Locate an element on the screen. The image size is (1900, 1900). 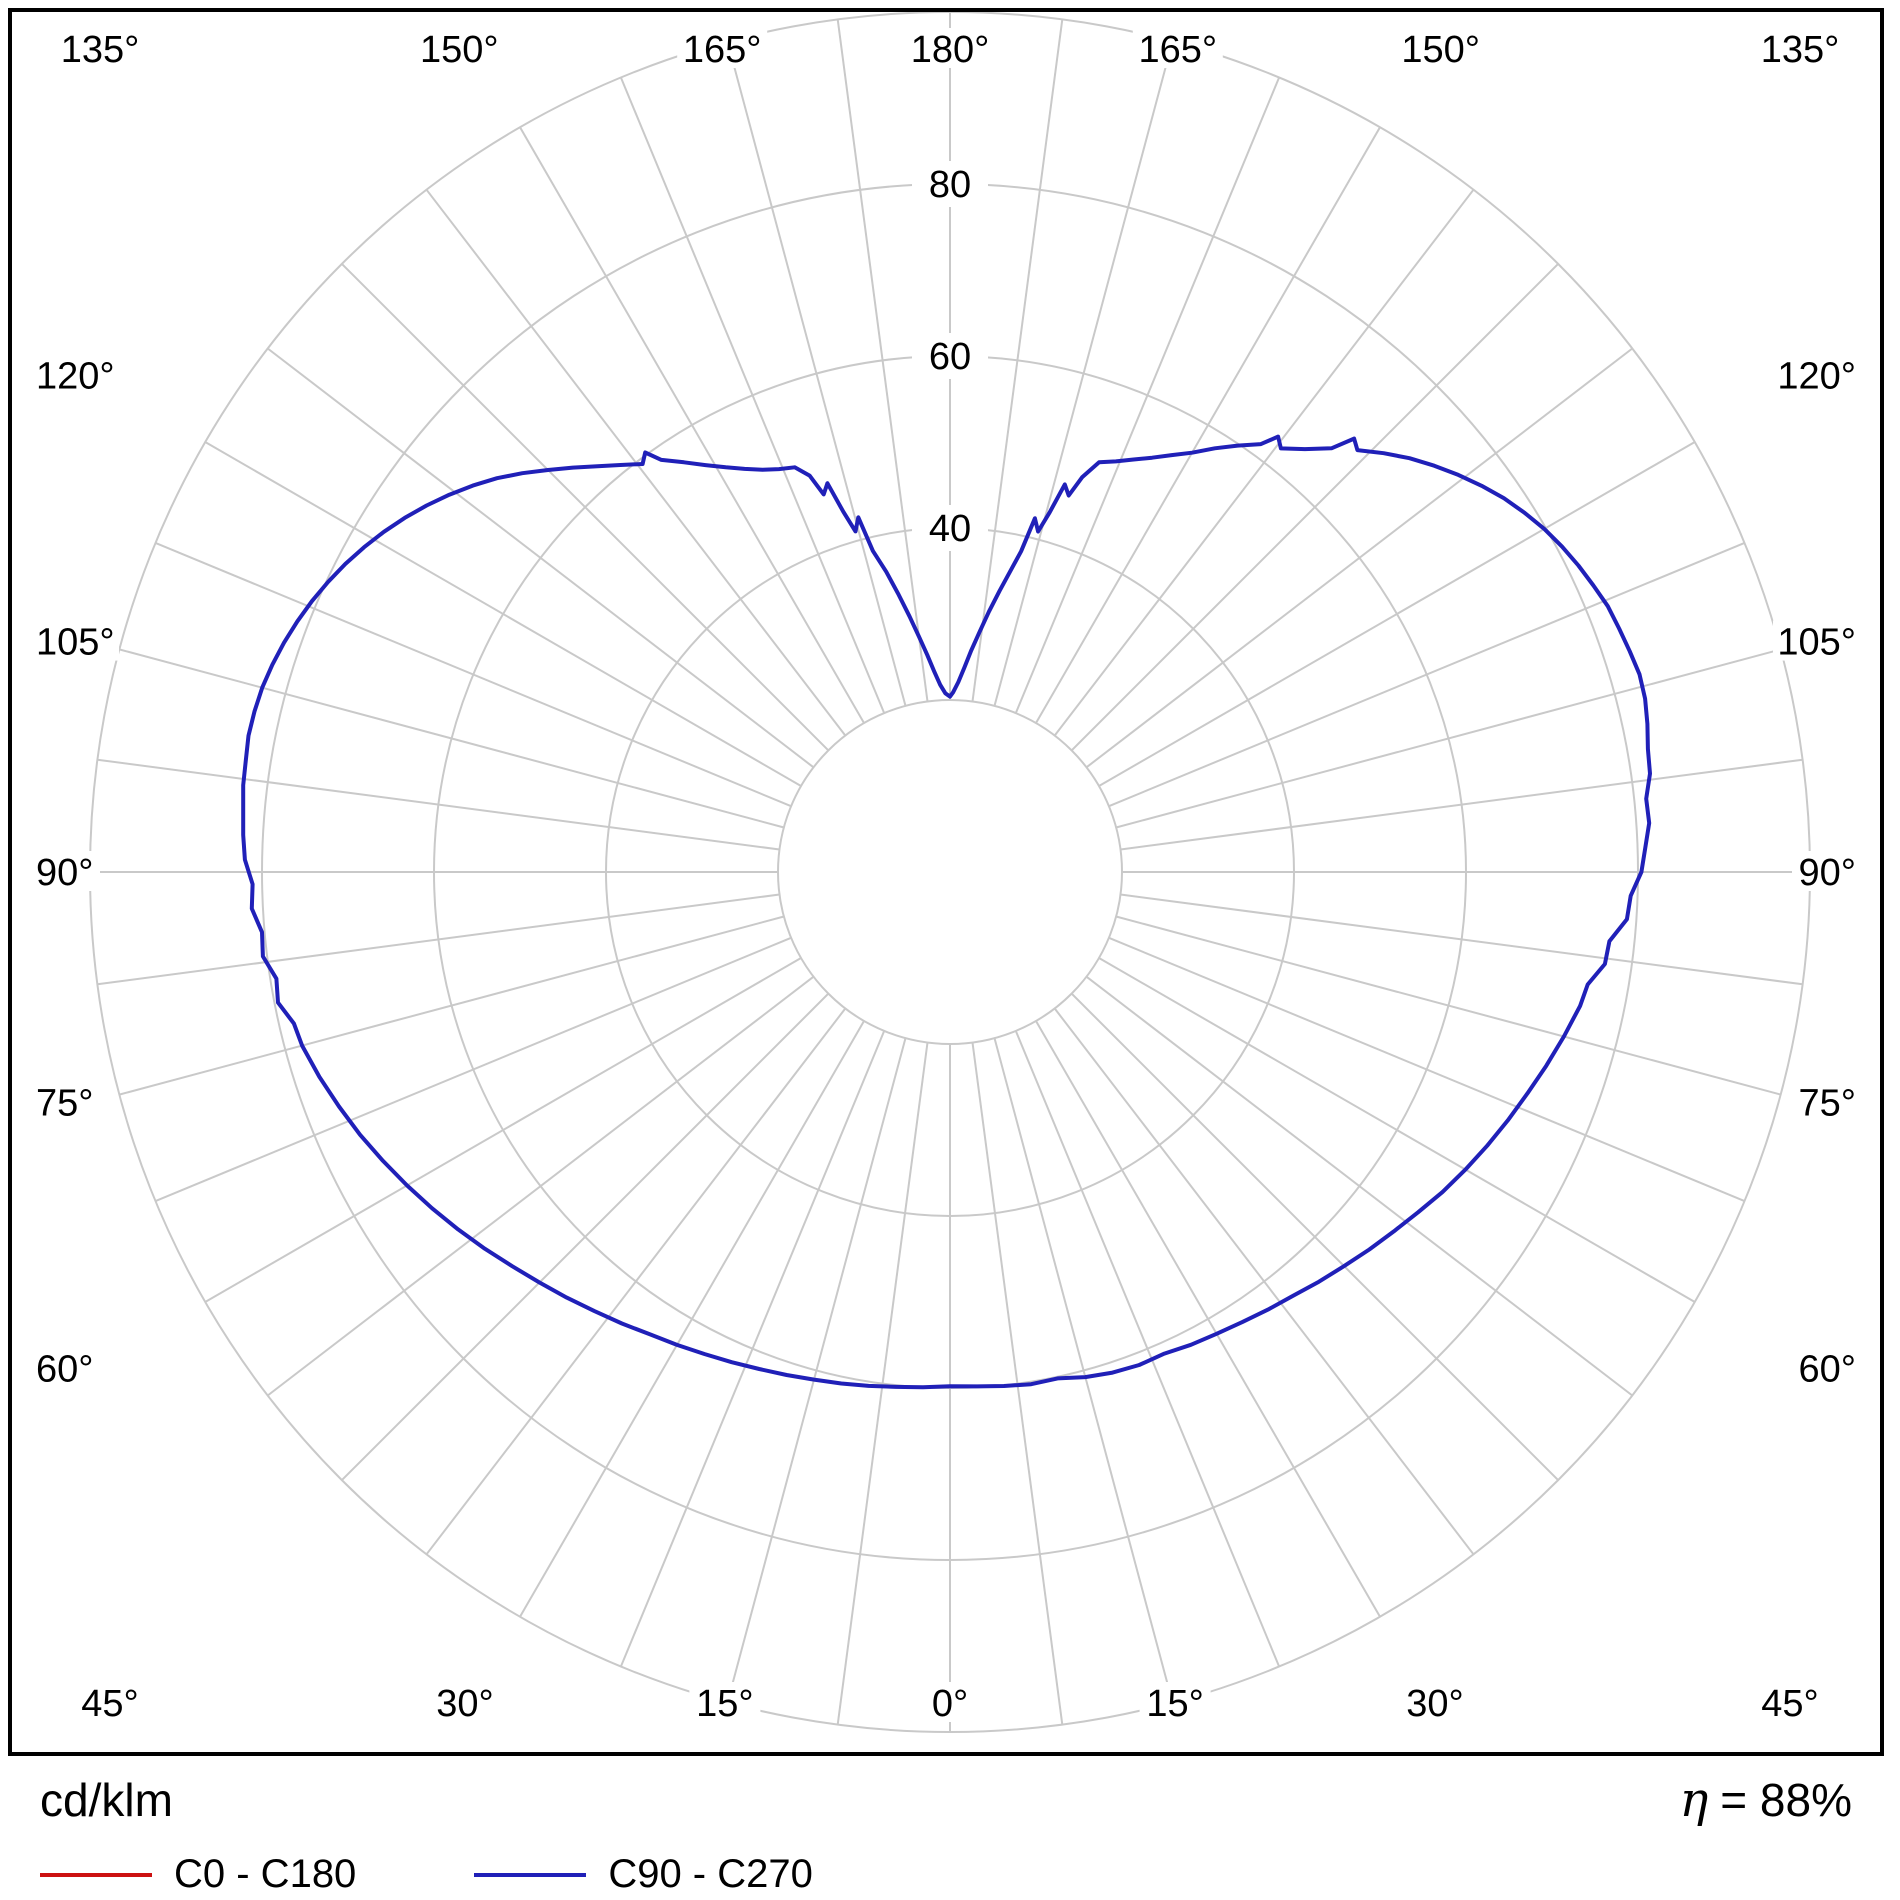
legend-item-c90-c270: C90 - C270 is located at coordinates (643, 1874).